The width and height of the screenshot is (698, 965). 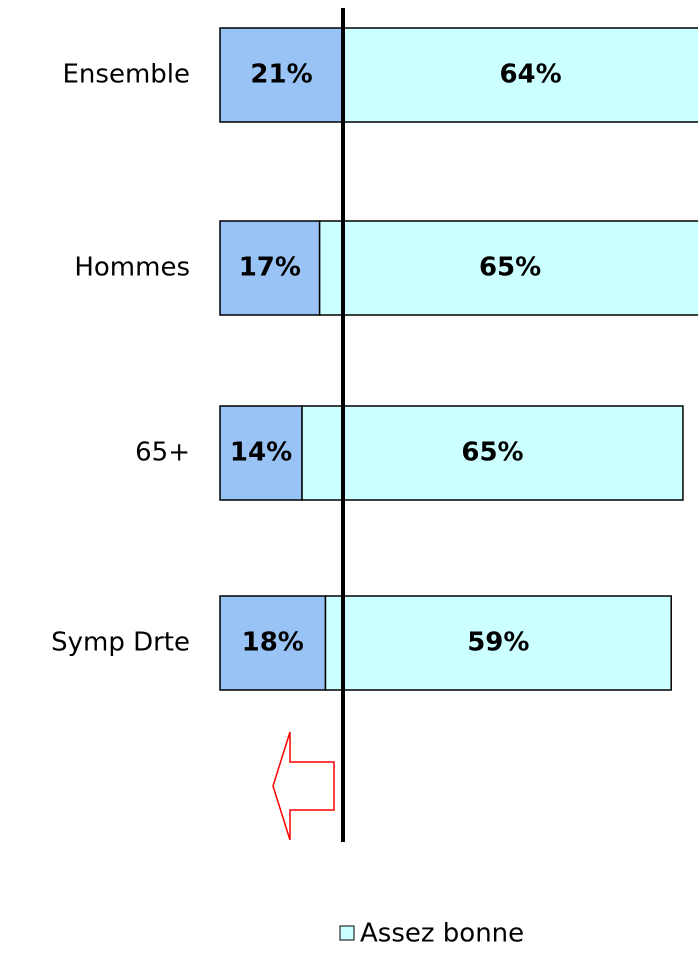 I want to click on value-label: 17%, so click(x=270, y=268).